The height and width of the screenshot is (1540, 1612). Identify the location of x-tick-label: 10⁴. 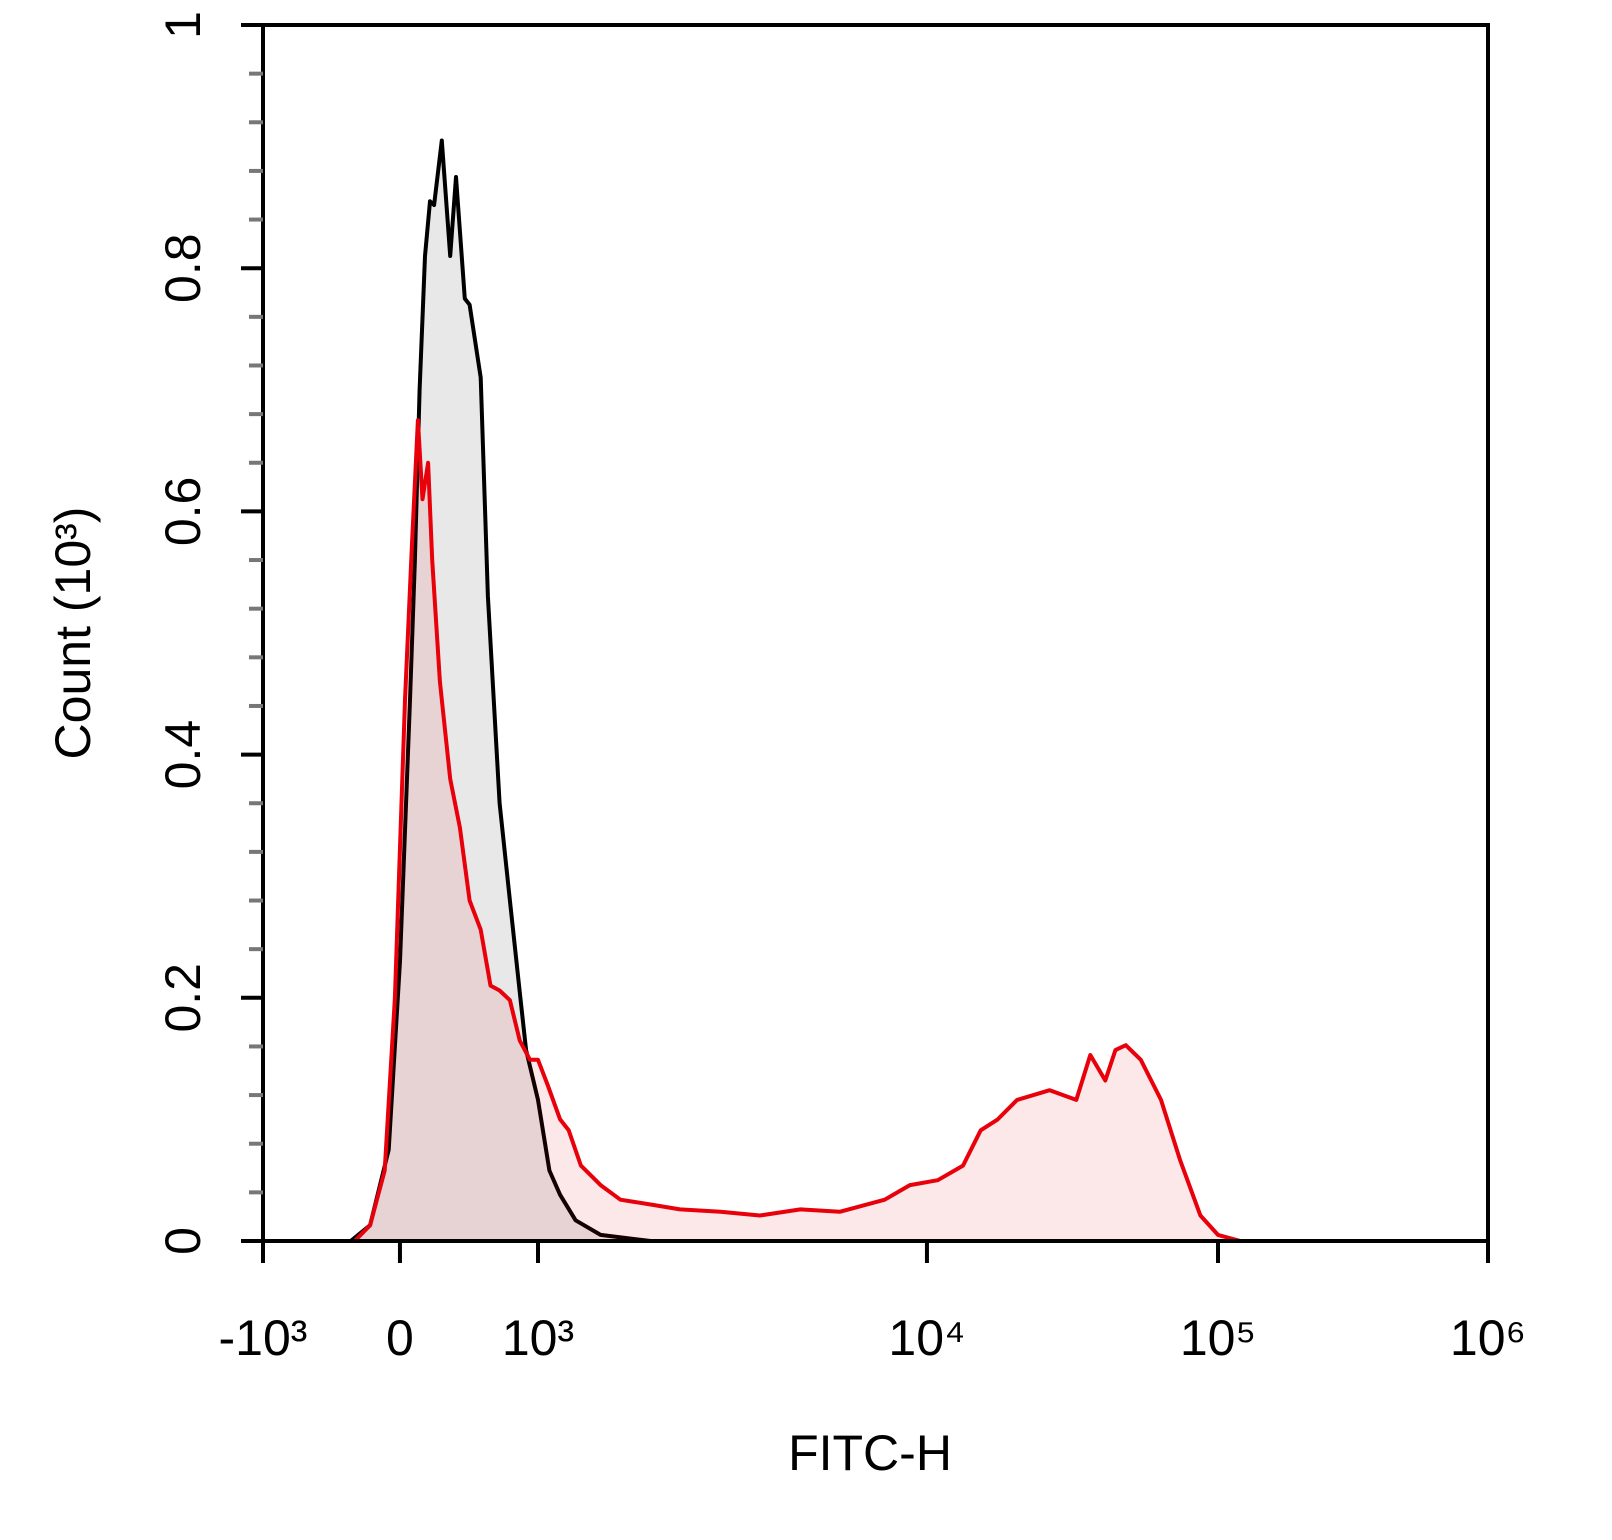
(926, 1338).